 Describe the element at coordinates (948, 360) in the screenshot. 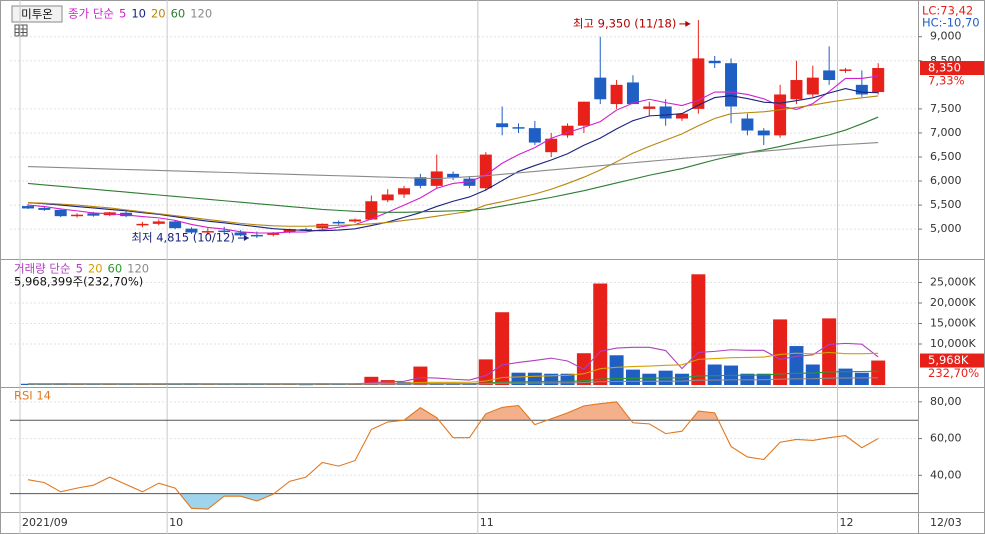

I see `last-value-label: 5,968K` at that location.